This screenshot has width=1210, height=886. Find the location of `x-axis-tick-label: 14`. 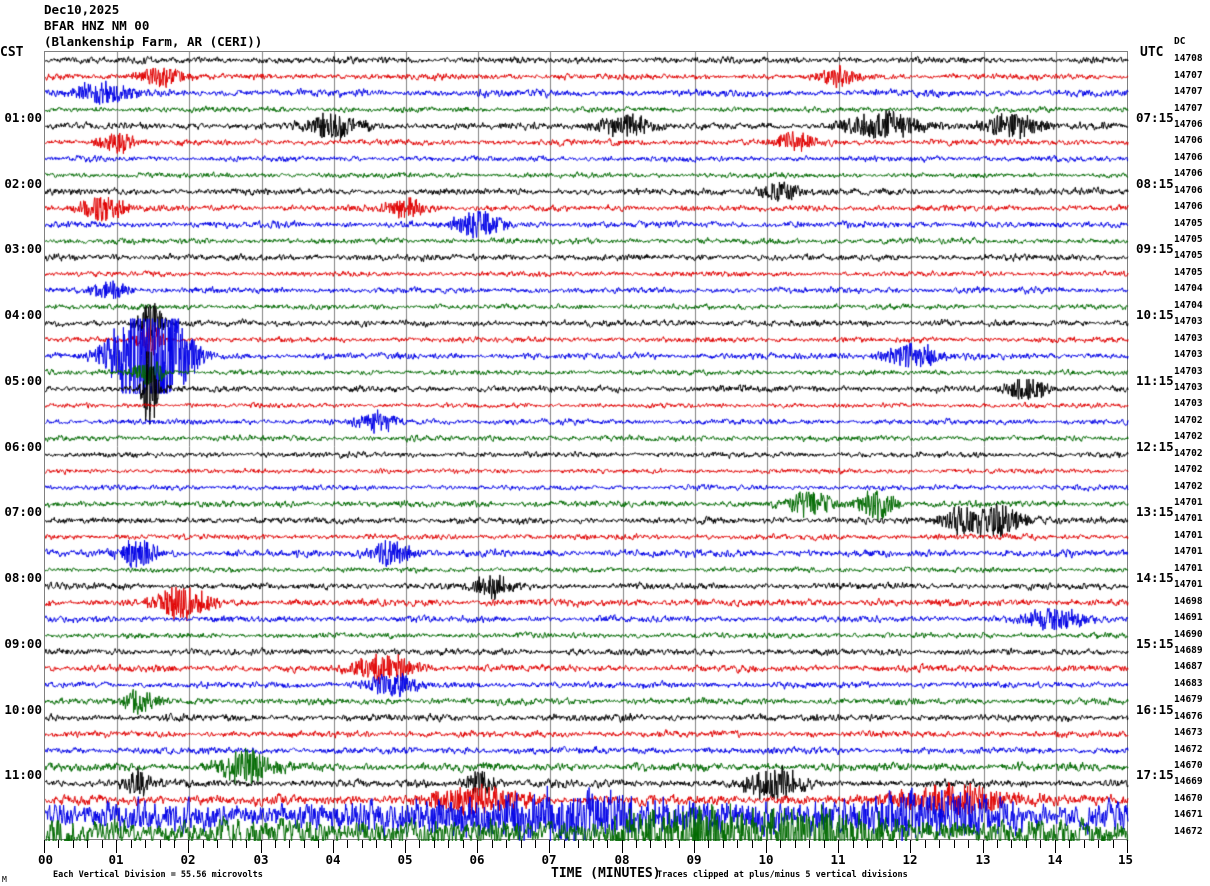

x-axis-tick-label: 14 is located at coordinates (1055, 859).